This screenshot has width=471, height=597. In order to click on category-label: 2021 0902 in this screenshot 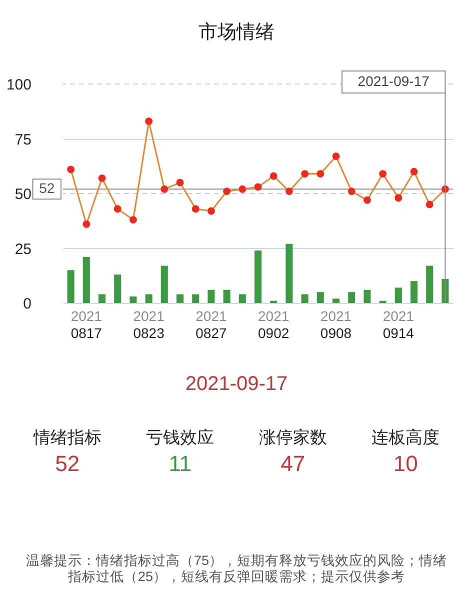, I will do `click(274, 324)`.